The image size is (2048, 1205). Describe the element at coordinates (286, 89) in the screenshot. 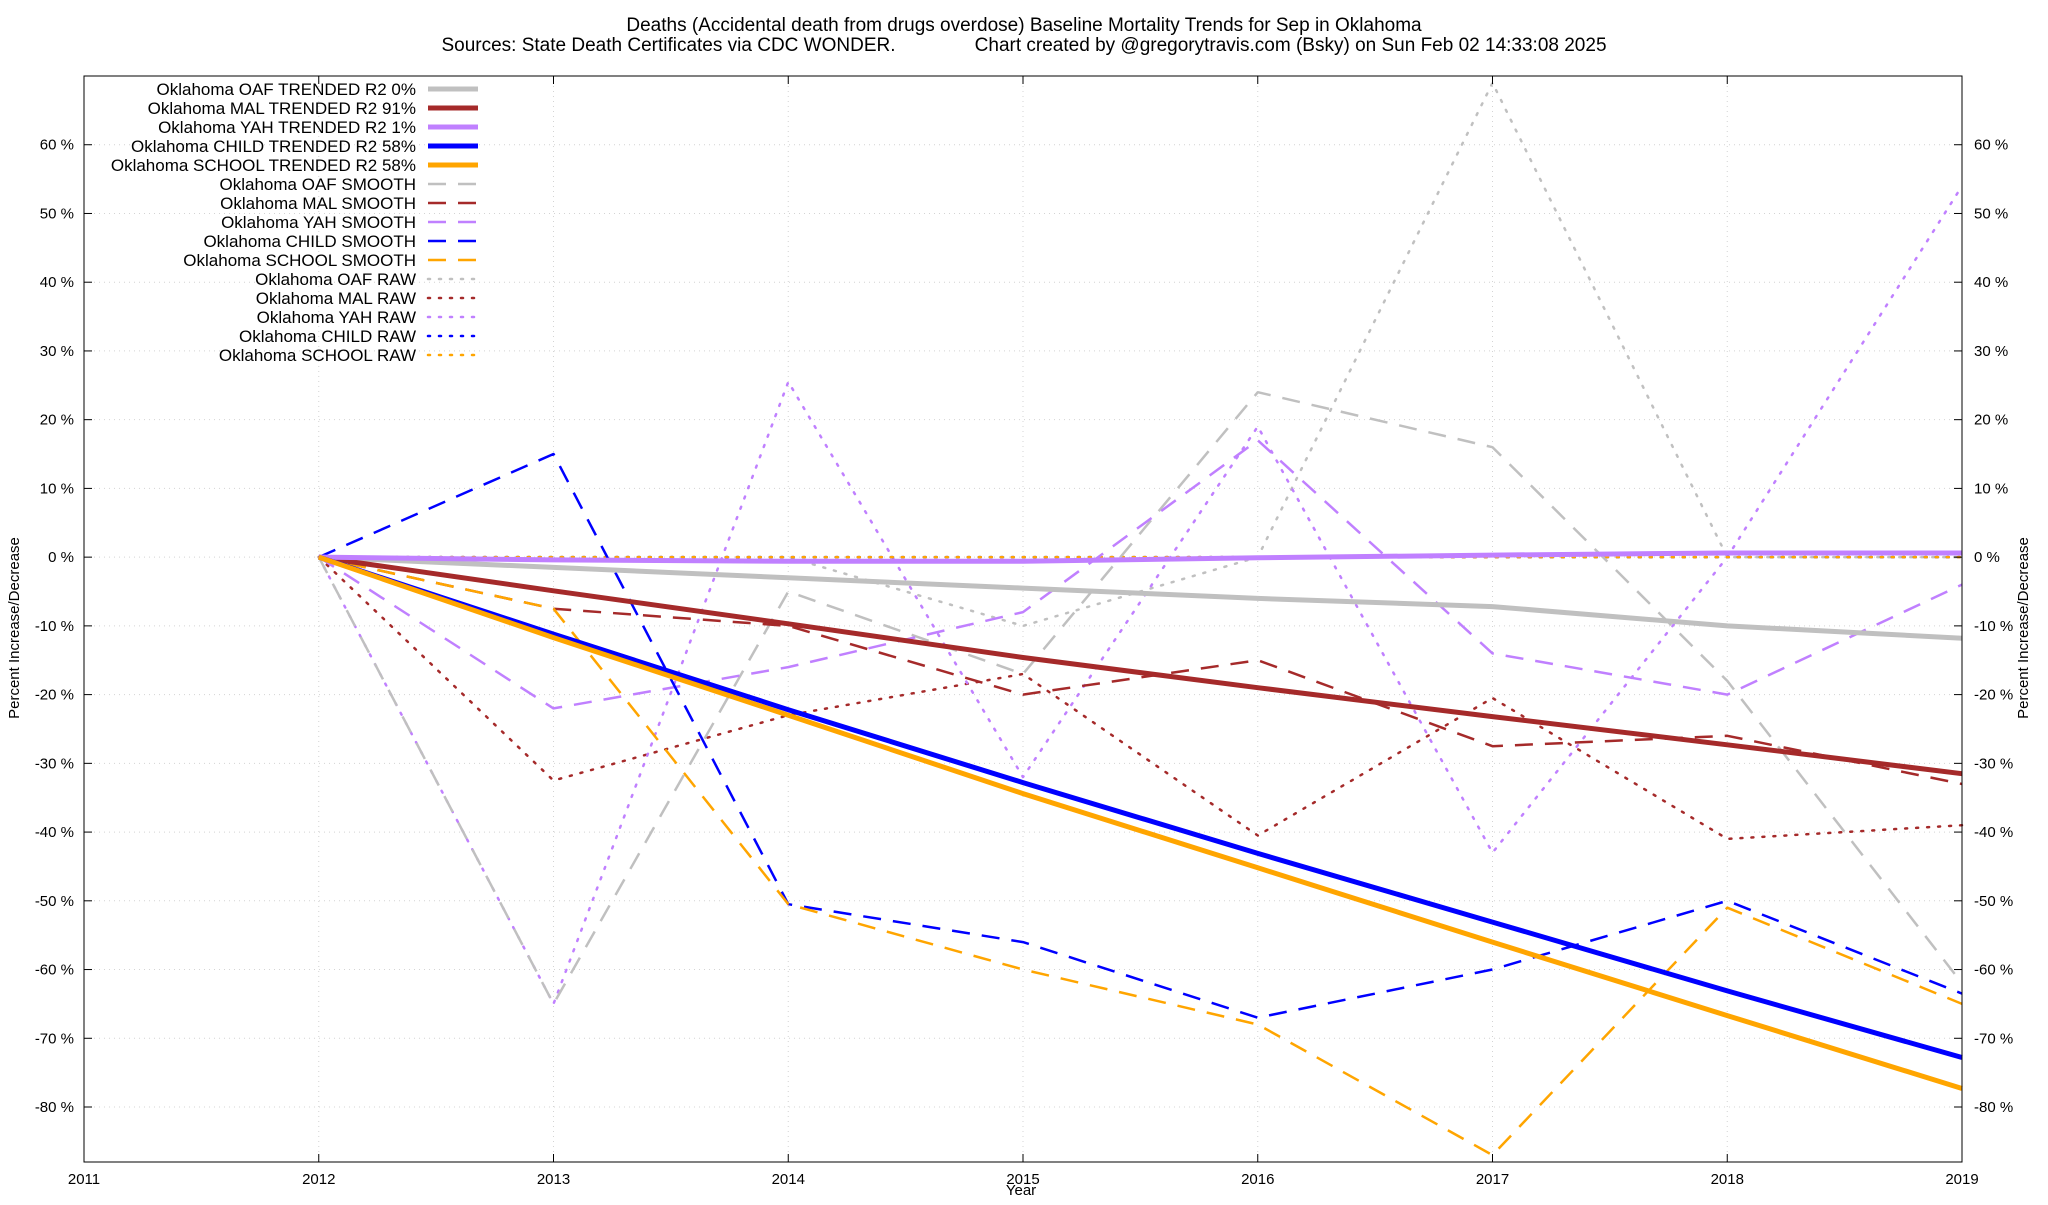

I see `legend-label: Oklahoma OAF TRENDED R2 0%` at that location.